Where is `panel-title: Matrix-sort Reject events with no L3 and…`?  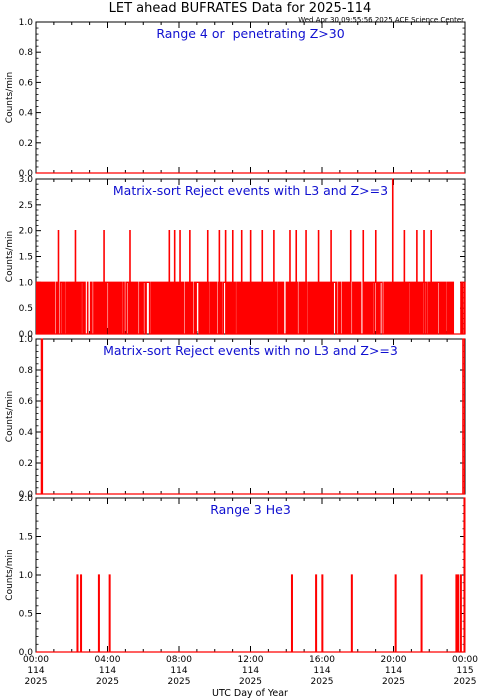
panel-title: Matrix-sort Reject events with no L3 and… is located at coordinates (250, 350).